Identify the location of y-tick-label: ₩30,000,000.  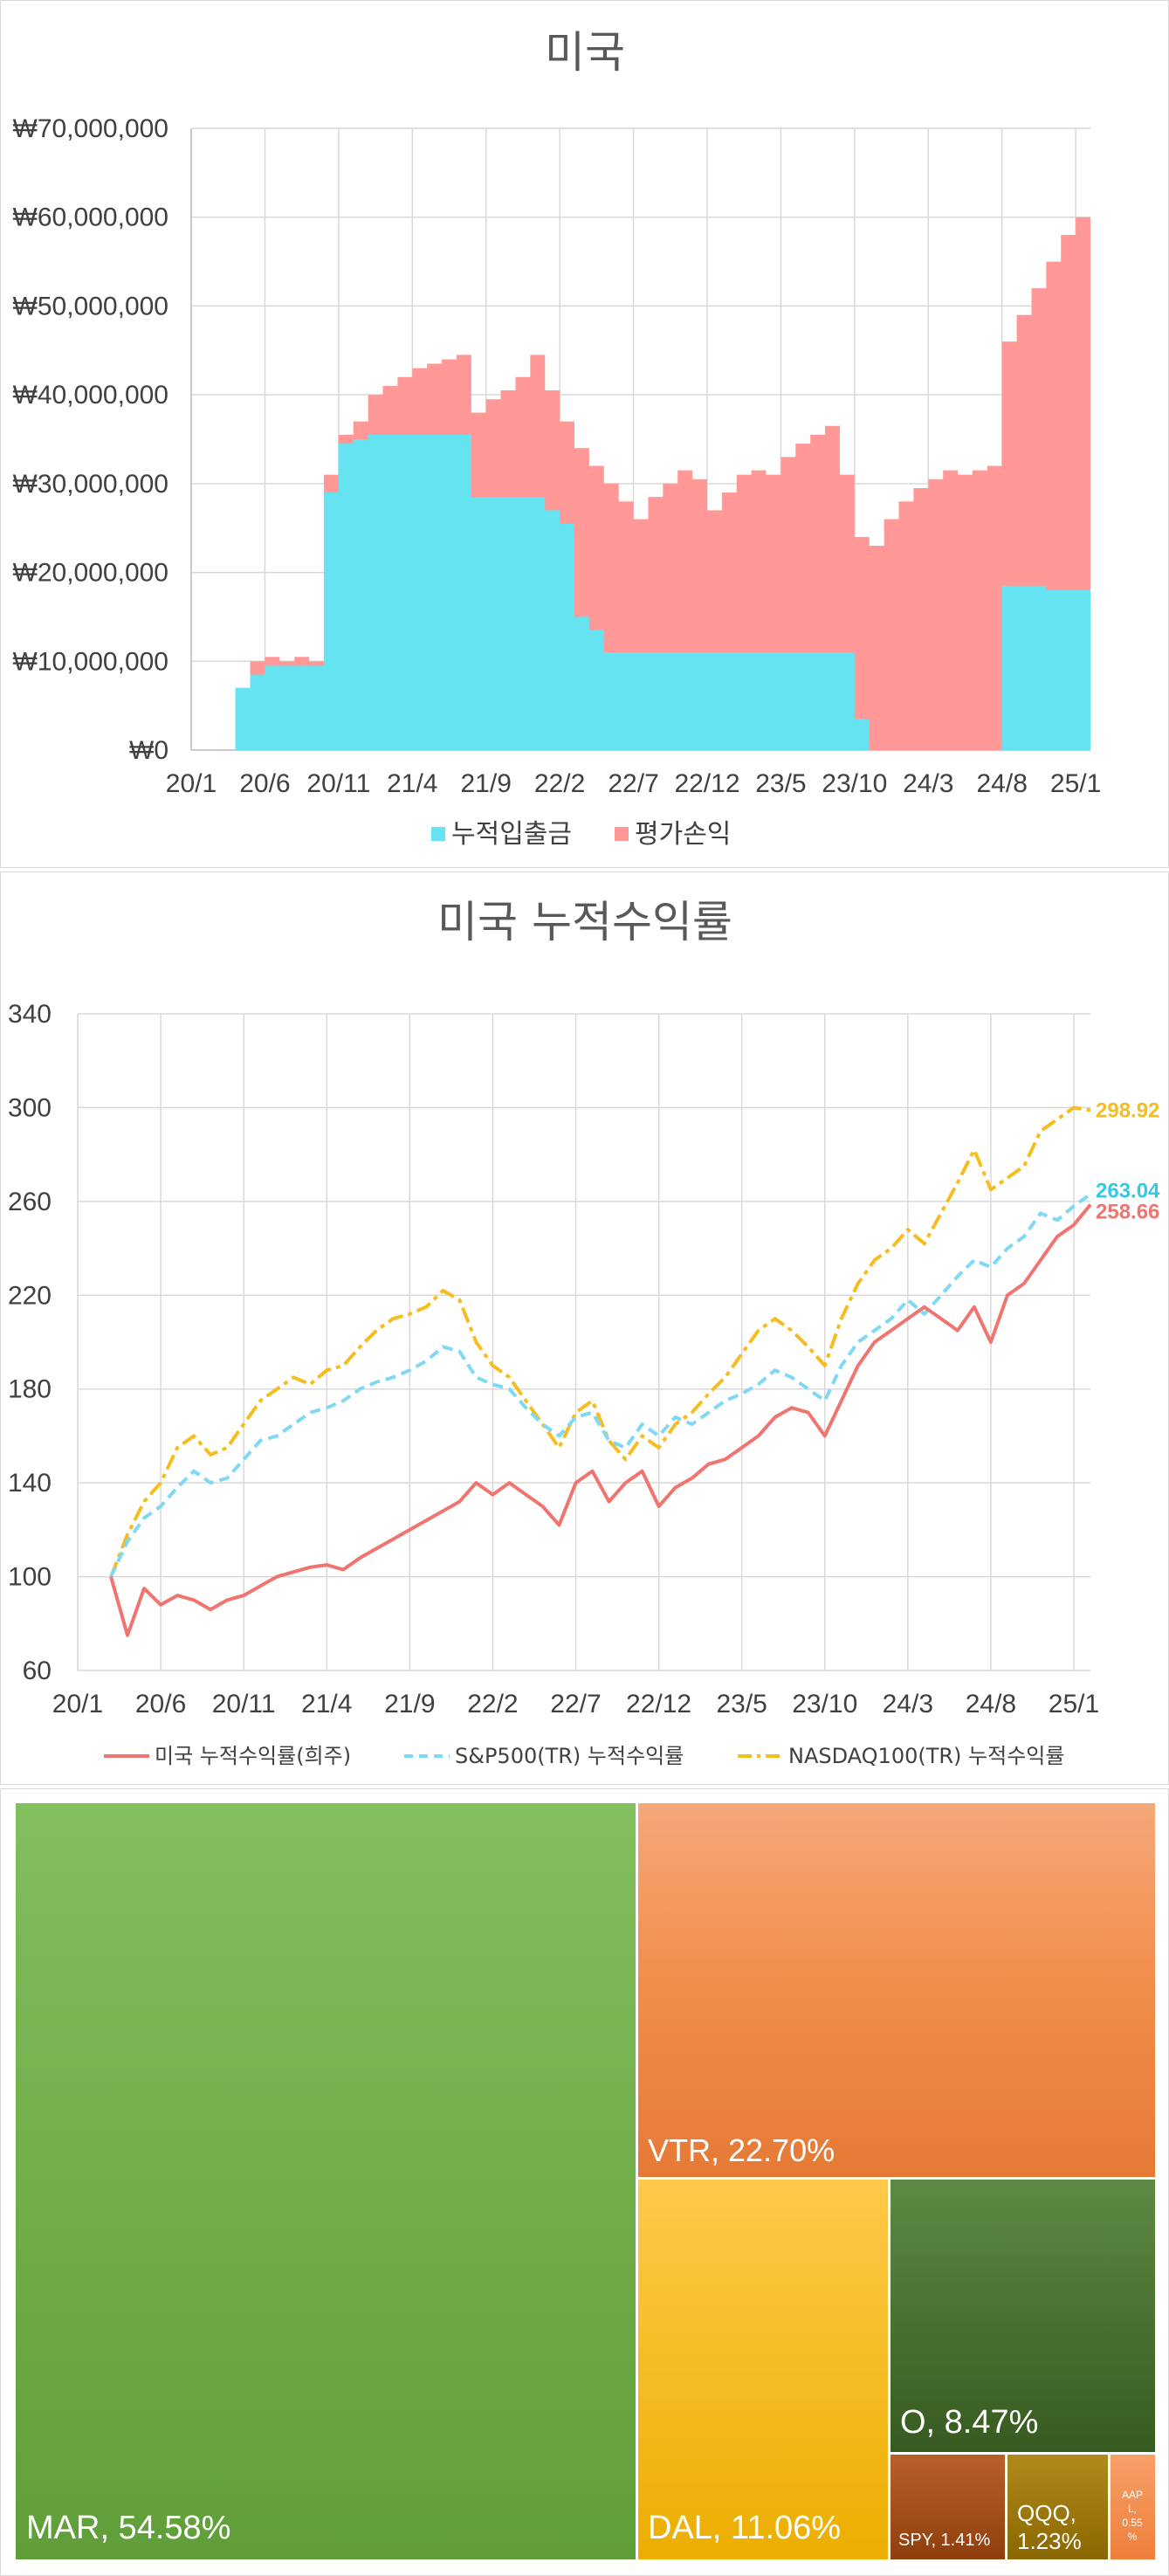
(90, 484).